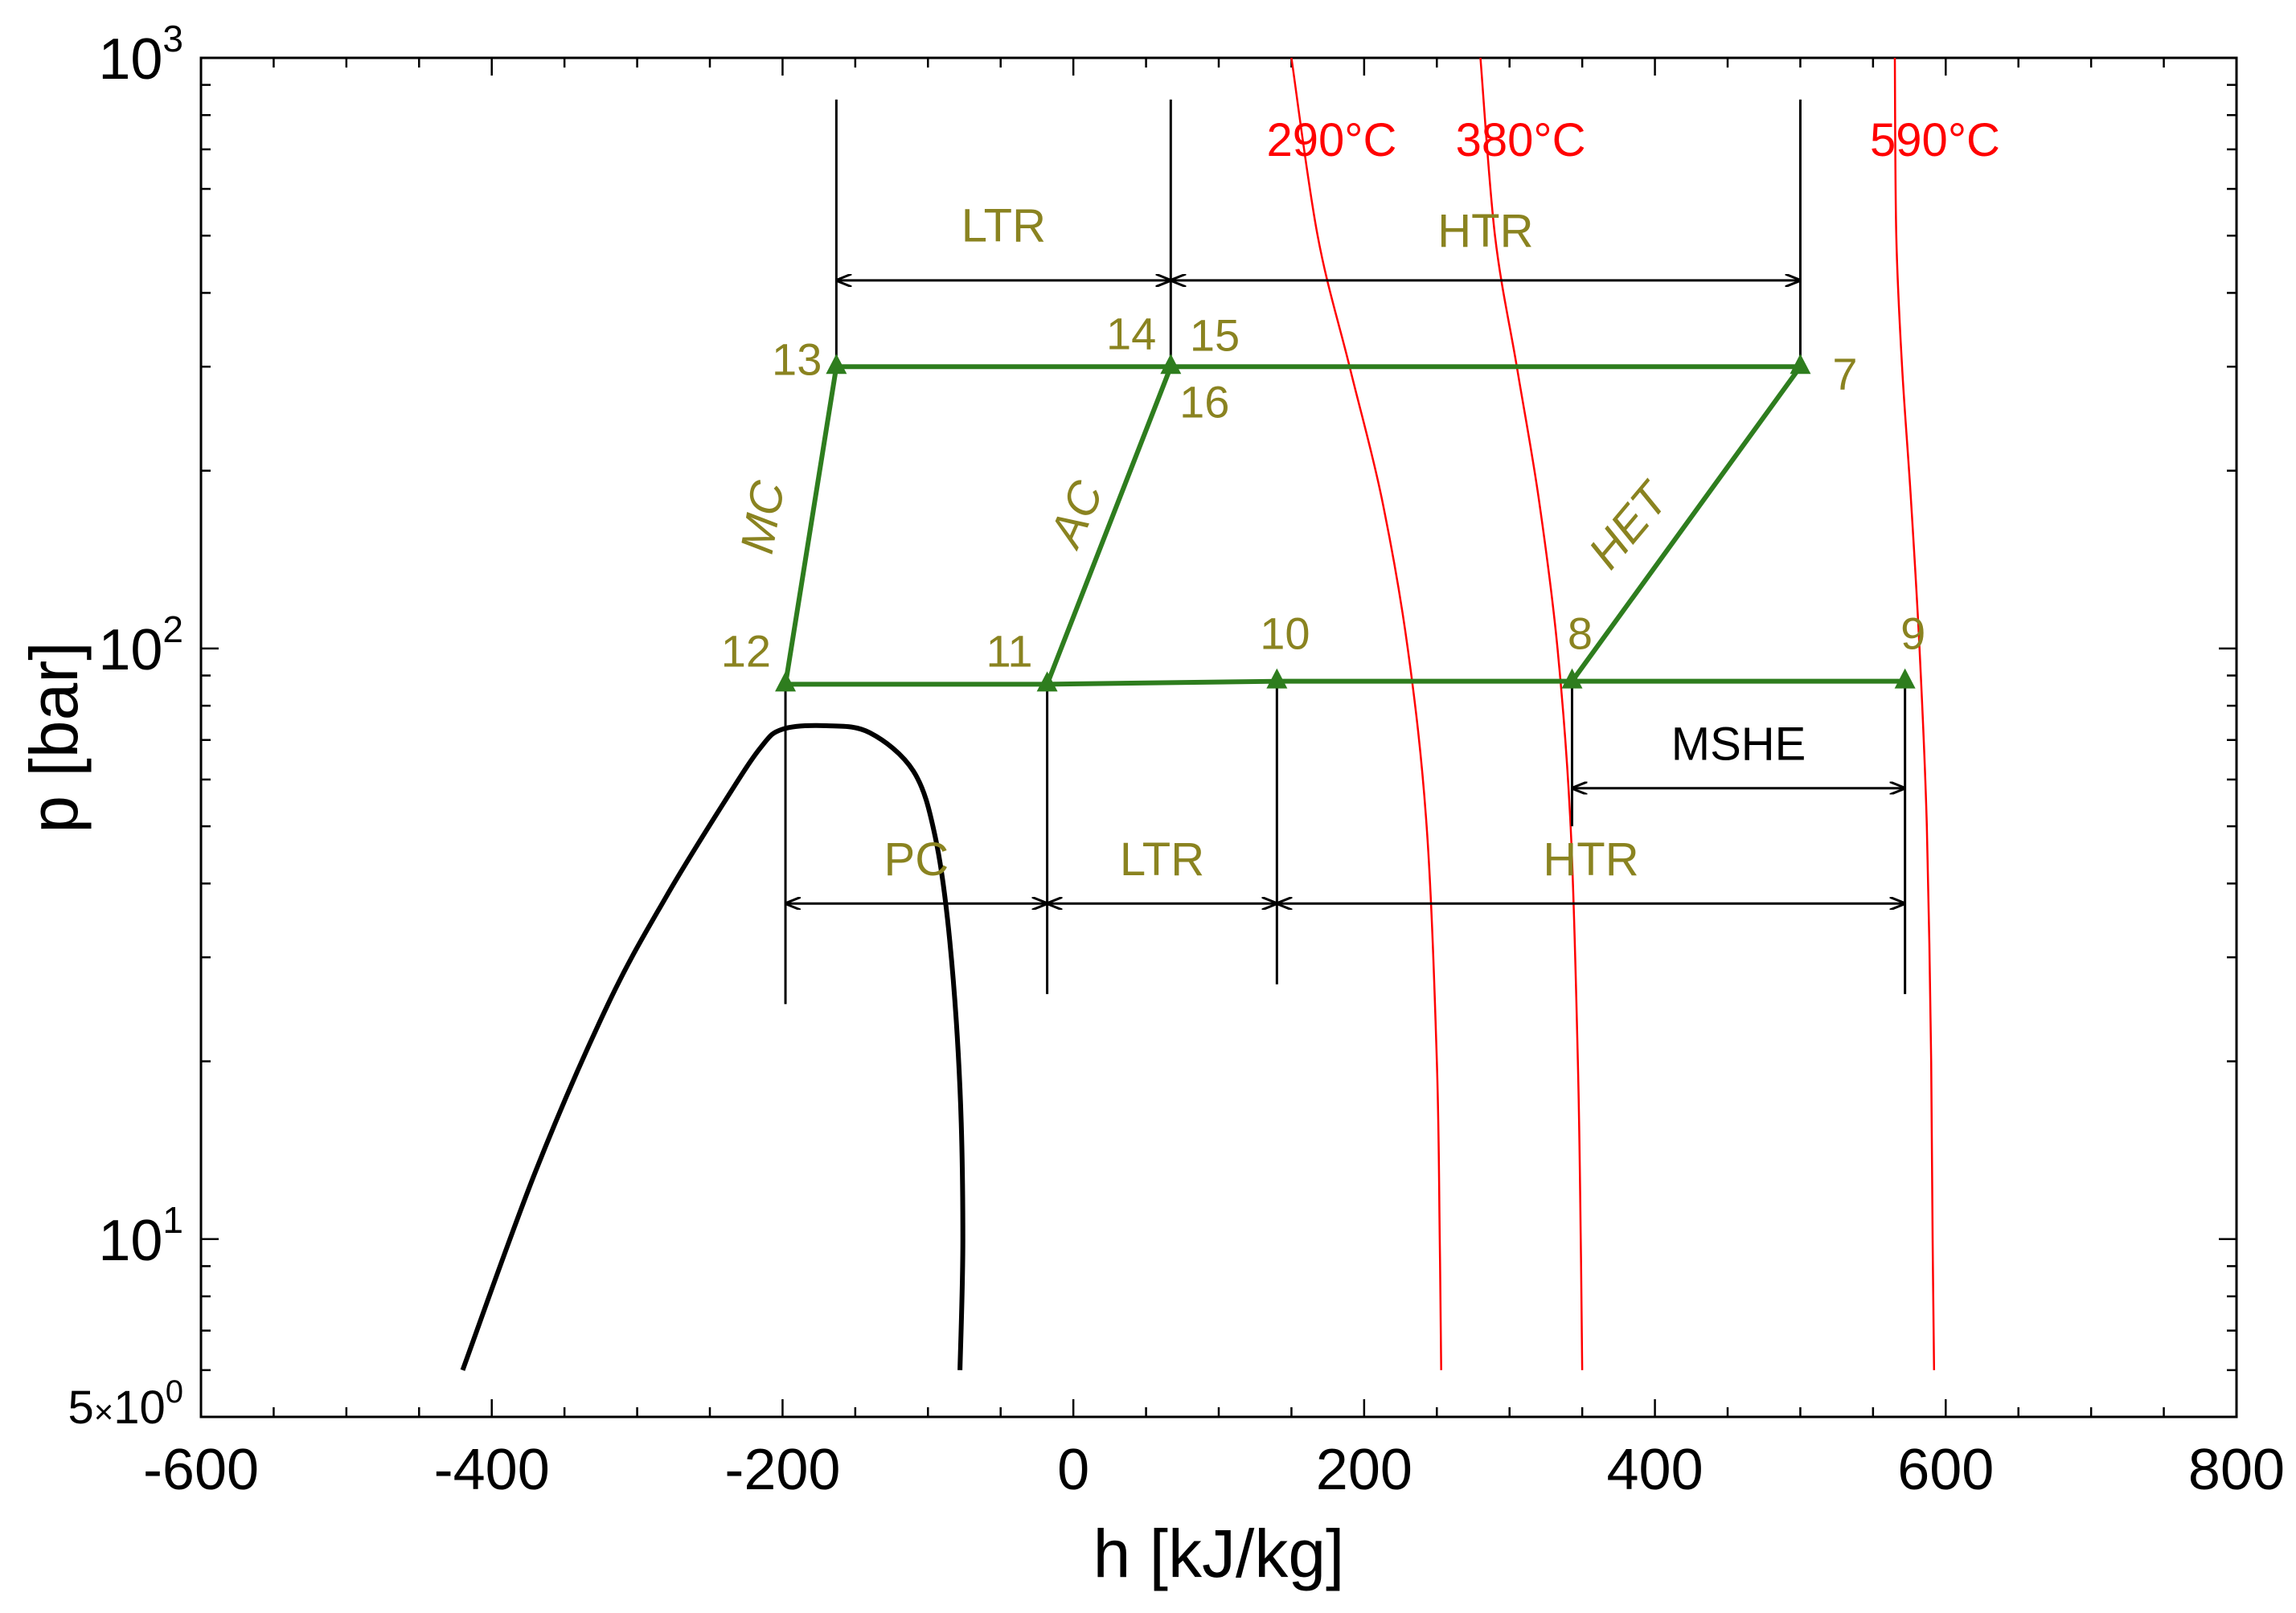 The width and height of the screenshot is (2296, 1613). Describe the element at coordinates (746, 650) in the screenshot. I see `cycle-point-label: 12` at that location.